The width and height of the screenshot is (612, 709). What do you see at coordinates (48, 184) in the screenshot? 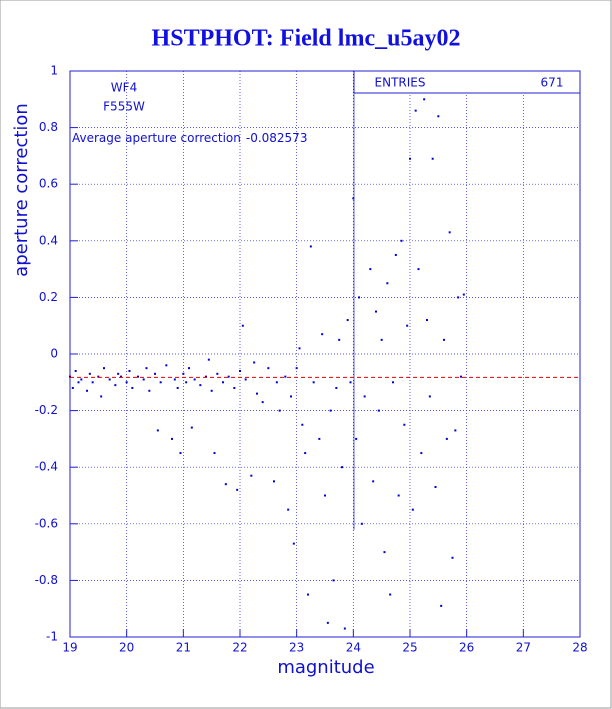
I see `y-tick-label: 0.6` at bounding box center [48, 184].